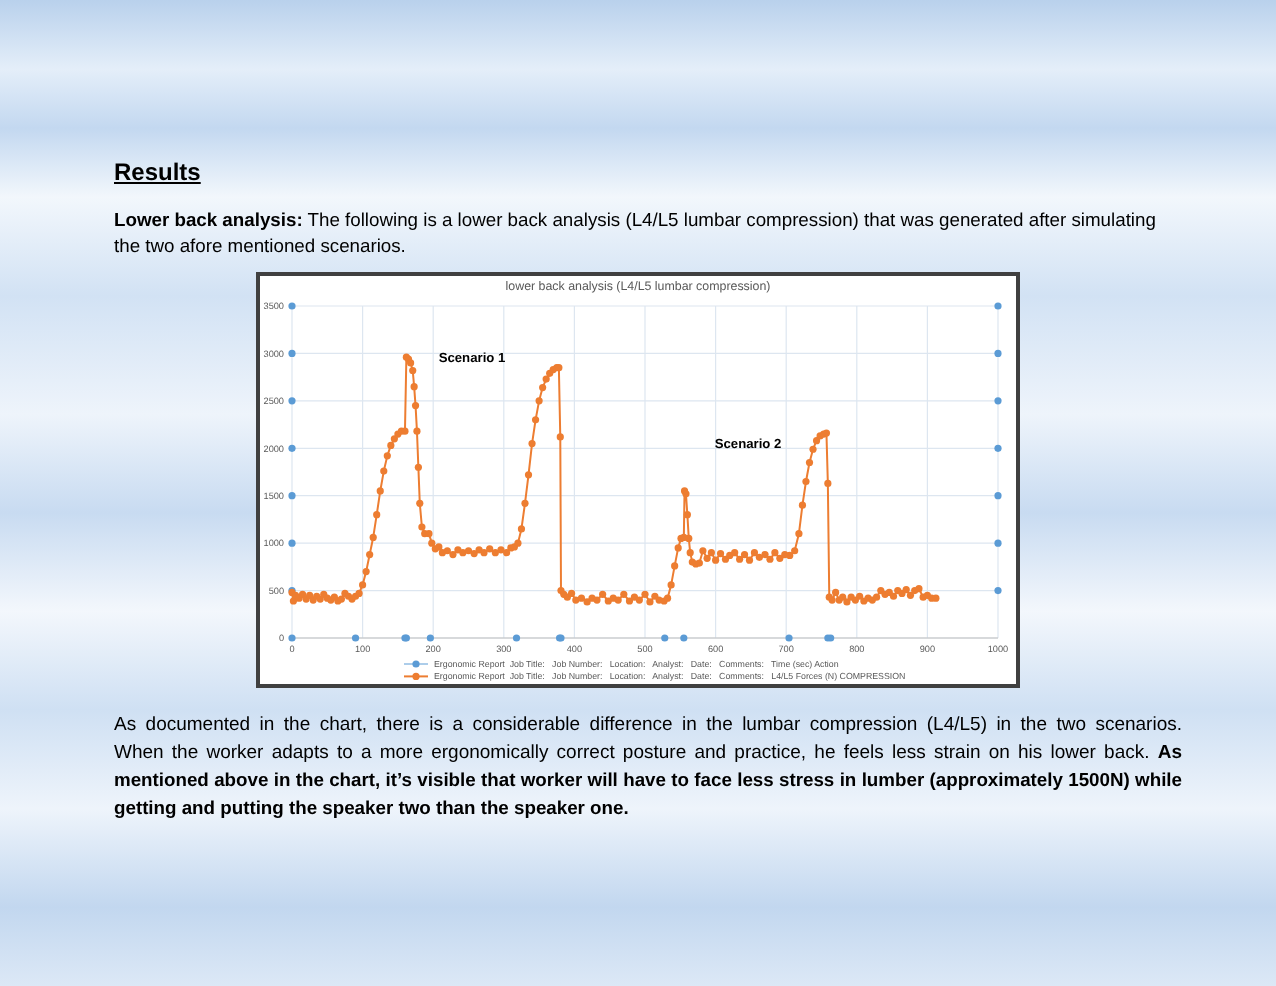 The width and height of the screenshot is (1276, 986). What do you see at coordinates (371, 807) in the screenshot?
I see `text: getting and putting the speaker two than the speaker one.` at bounding box center [371, 807].